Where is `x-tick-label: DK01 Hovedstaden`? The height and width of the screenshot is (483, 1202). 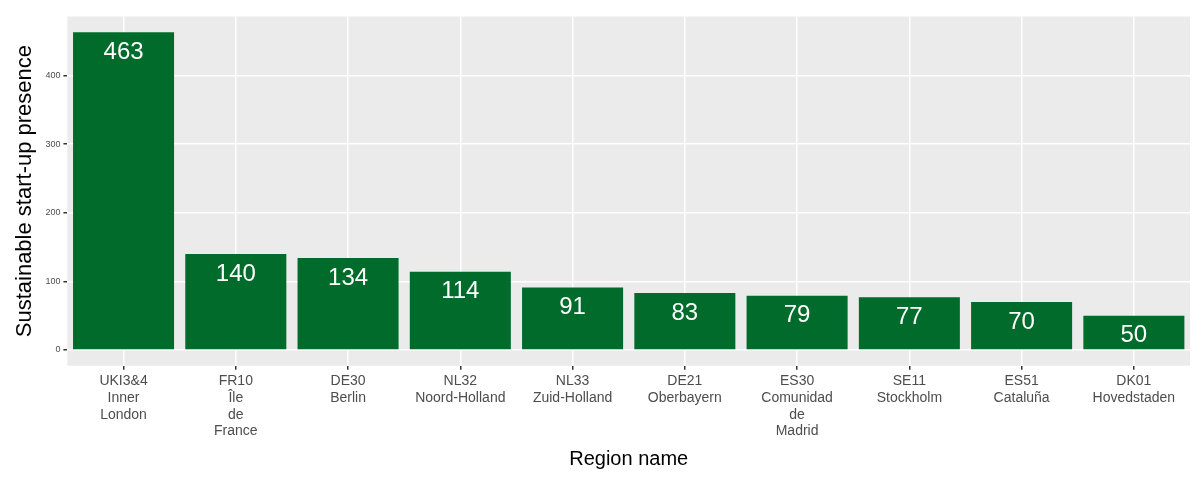
x-tick-label: DK01 Hovedstaden is located at coordinates (1134, 388).